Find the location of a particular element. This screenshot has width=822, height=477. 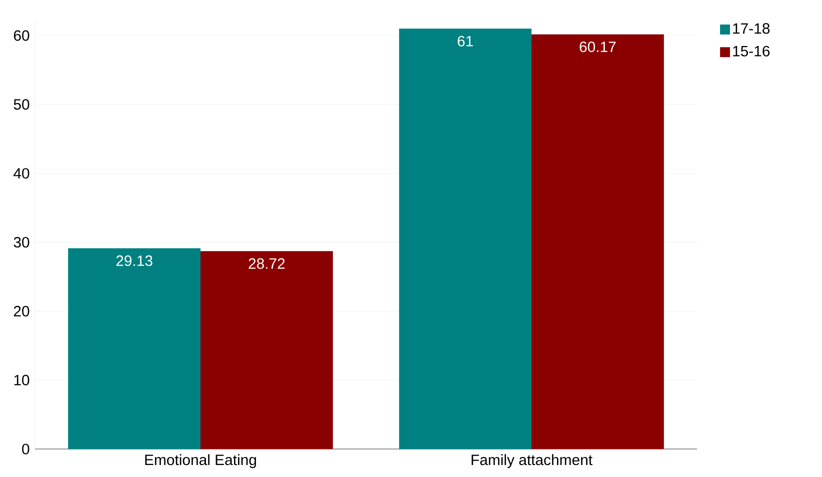

y-tick-label: 10 is located at coordinates (22, 380).